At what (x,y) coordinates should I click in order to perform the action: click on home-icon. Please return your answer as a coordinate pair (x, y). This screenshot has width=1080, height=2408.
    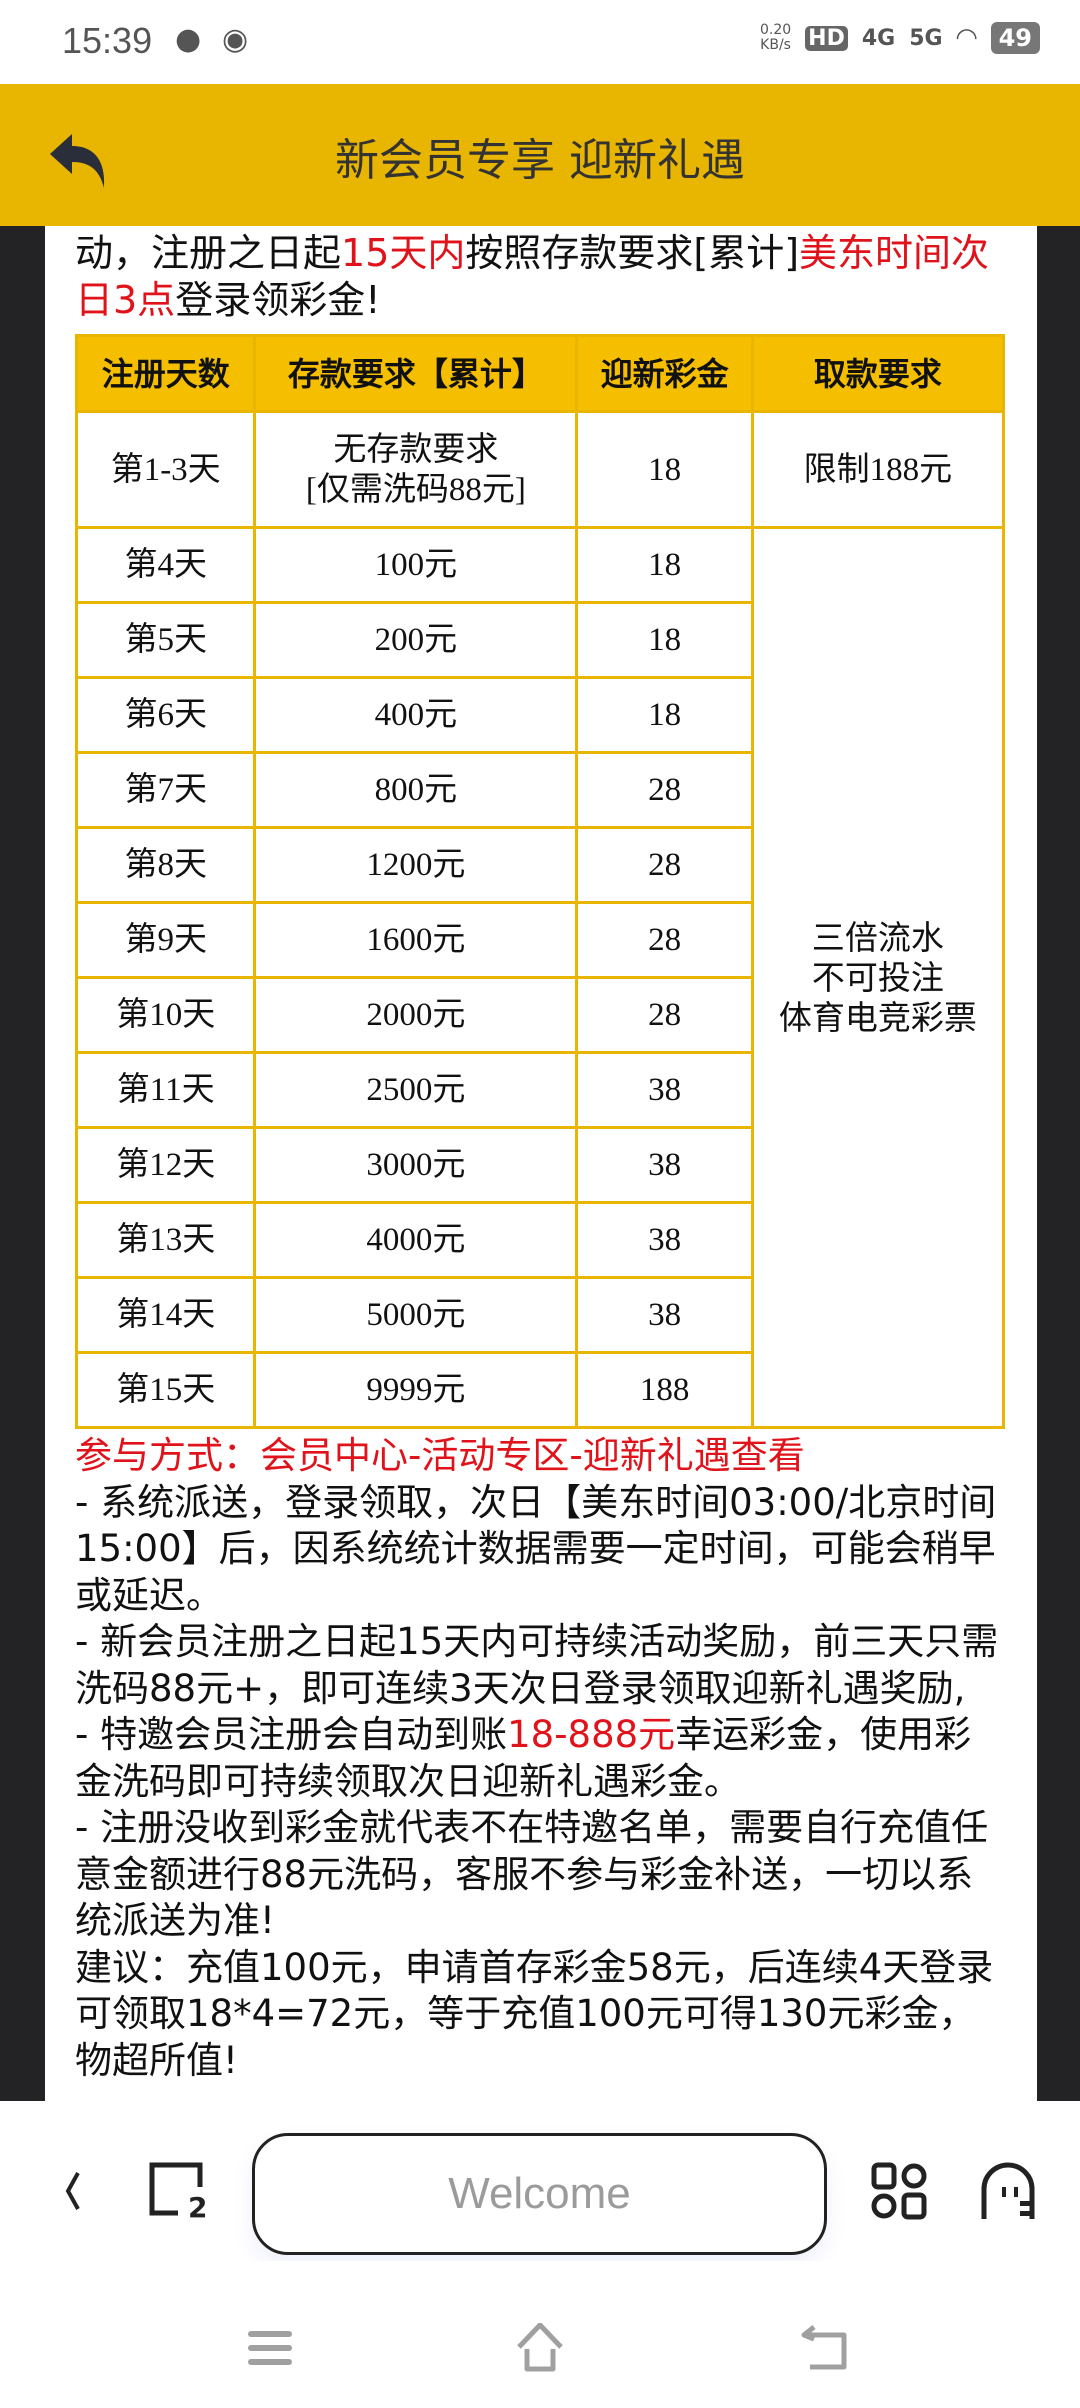
    Looking at the image, I should click on (540, 2348).